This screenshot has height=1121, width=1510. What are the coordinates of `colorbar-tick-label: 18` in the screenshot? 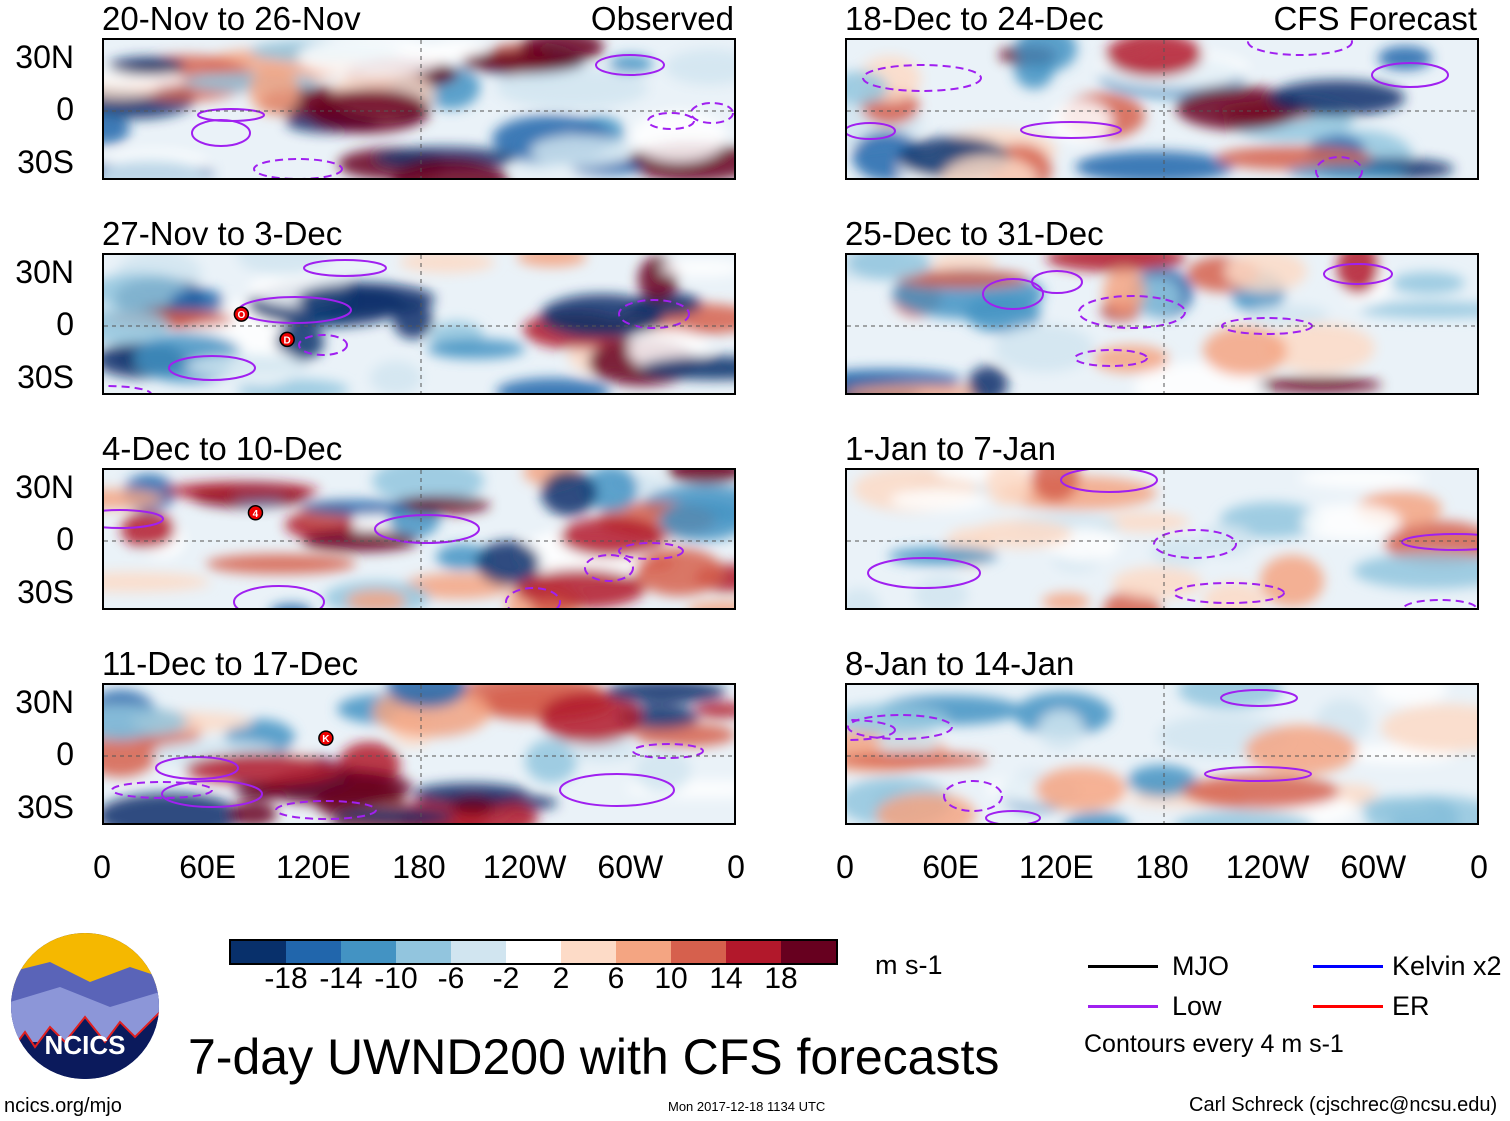 It's located at (781, 978).